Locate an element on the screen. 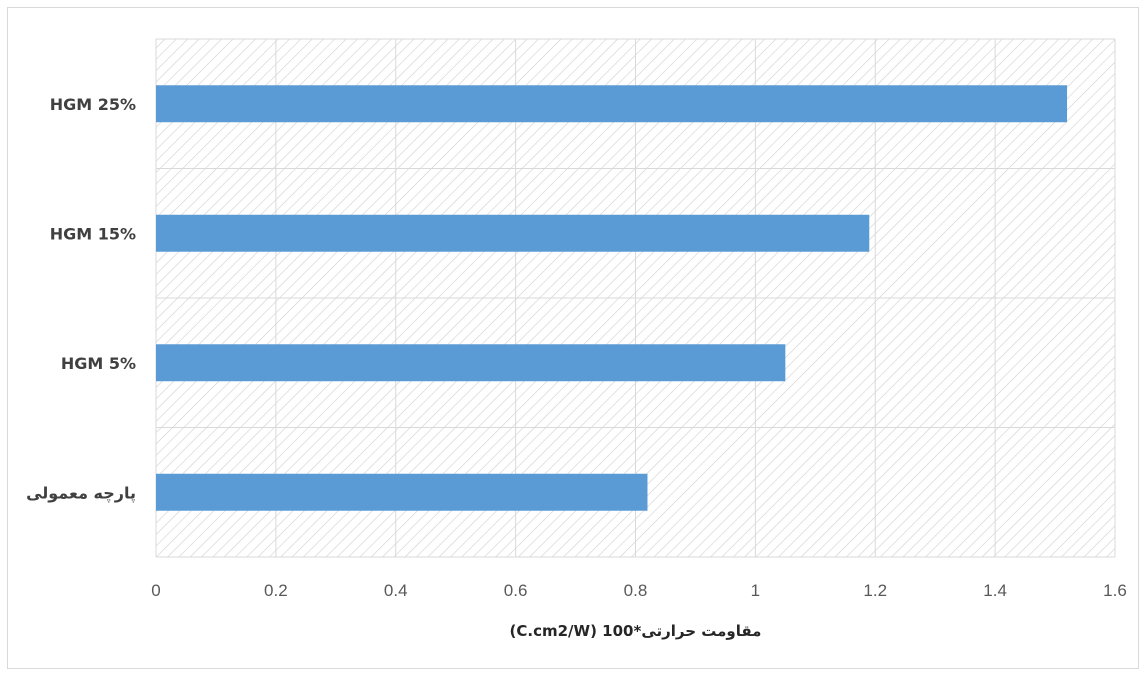 This screenshot has height=677, width=1147. x-tick-labels: 0 0.2 0.4 0.6 0.8 1 1.2 1.4 1.6 is located at coordinates (639, 590).